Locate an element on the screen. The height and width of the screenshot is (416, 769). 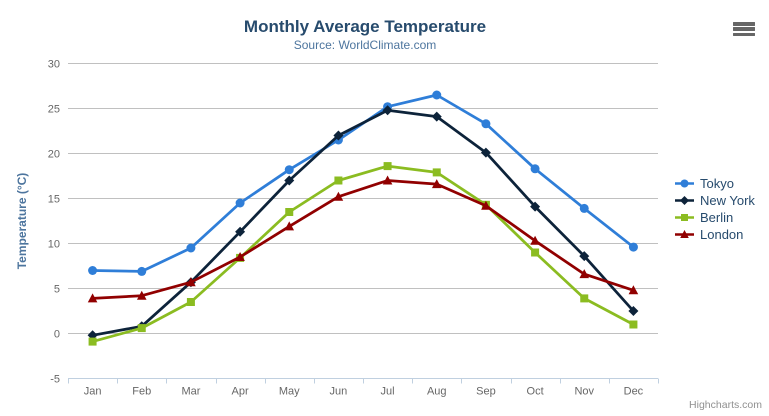
svg-text: May is located at coordinates (289, 392).